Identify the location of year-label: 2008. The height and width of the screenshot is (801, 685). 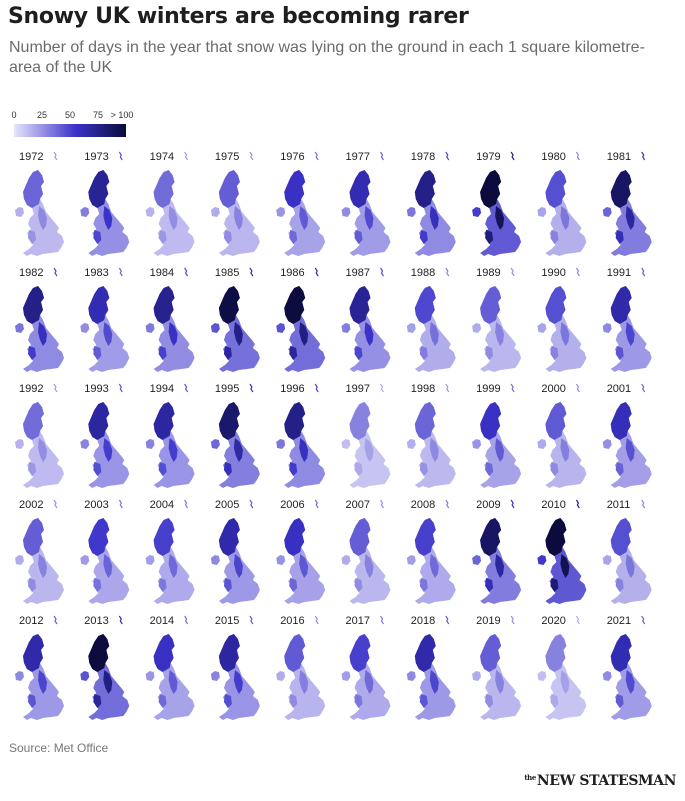
(423, 505).